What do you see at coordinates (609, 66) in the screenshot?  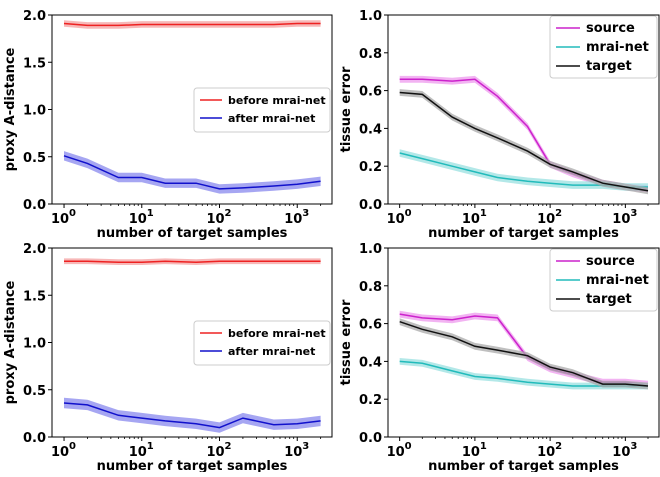 I see `legend-label-3: target` at bounding box center [609, 66].